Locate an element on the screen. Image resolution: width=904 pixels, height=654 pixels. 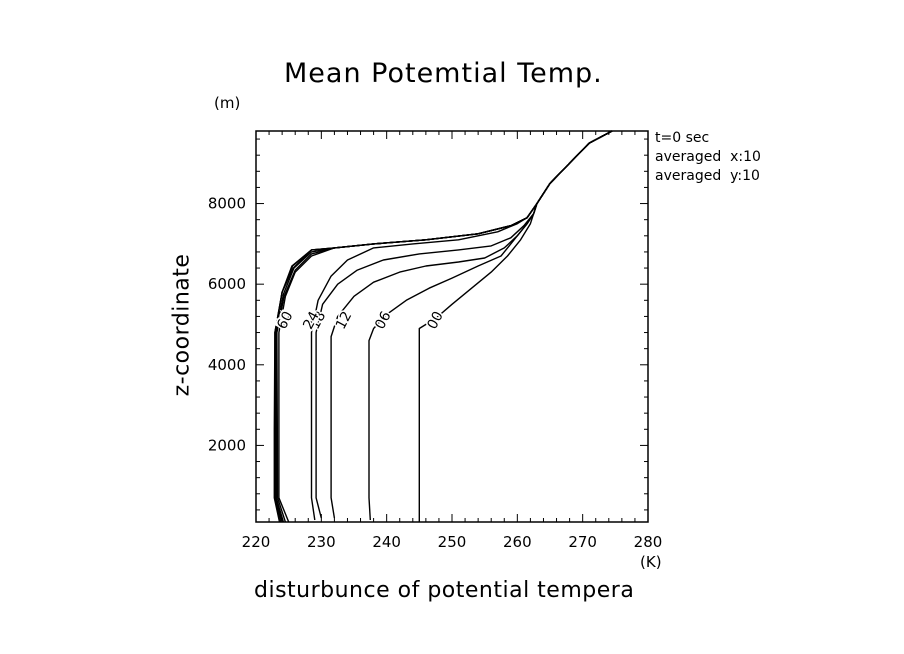
x-tick-label: 230 is located at coordinates (321, 542).